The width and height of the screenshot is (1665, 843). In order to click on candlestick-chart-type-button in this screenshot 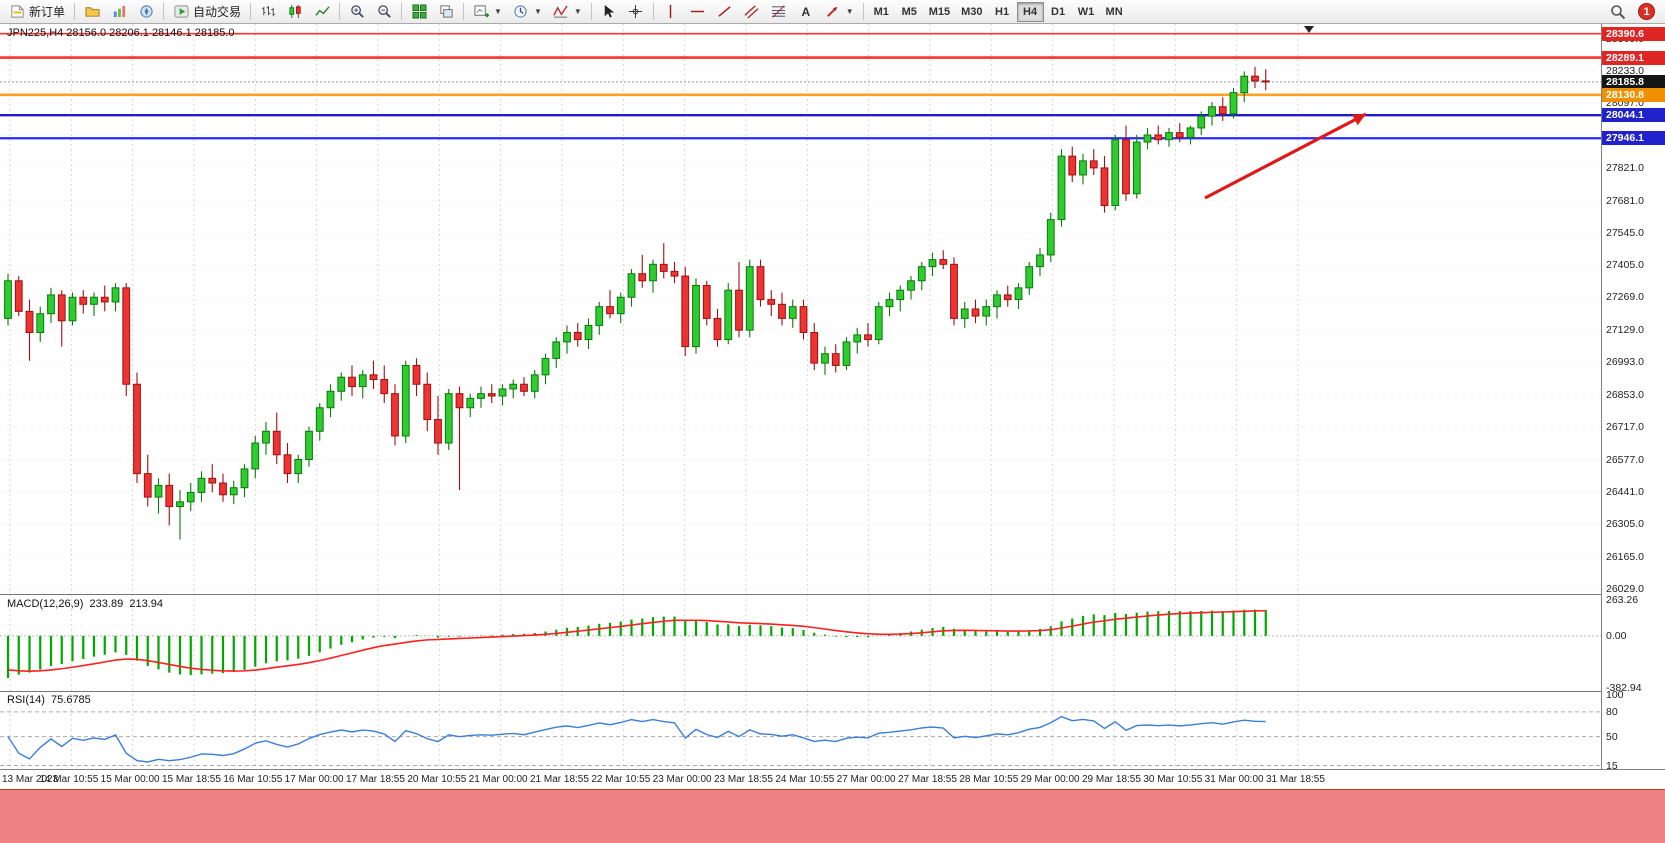, I will do `click(295, 12)`.